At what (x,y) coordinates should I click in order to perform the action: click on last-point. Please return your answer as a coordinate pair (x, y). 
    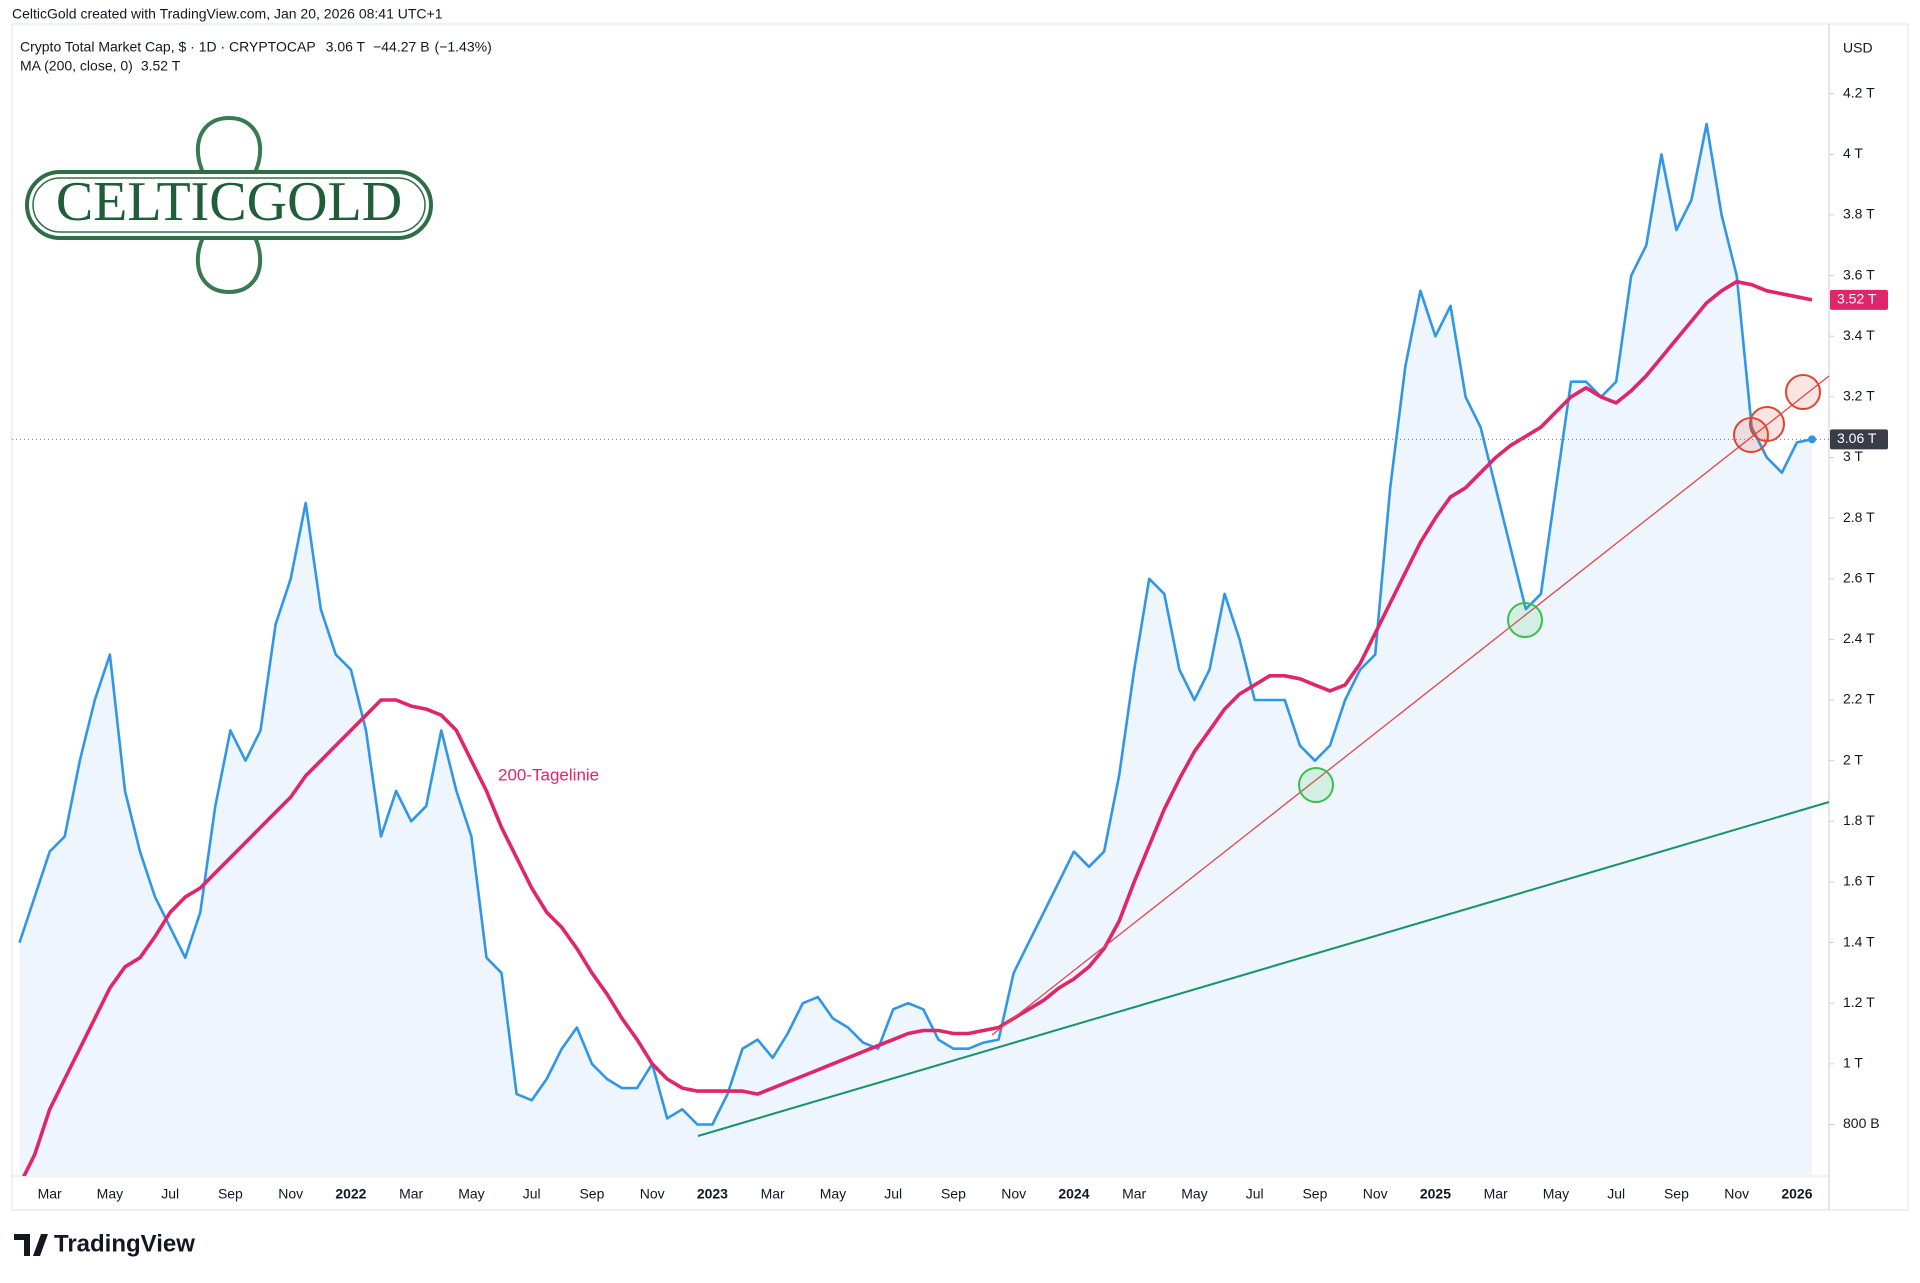
    Looking at the image, I should click on (1812, 439).